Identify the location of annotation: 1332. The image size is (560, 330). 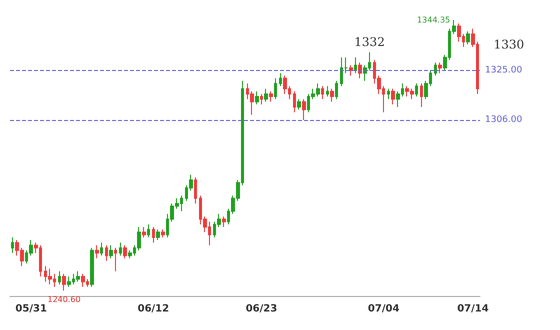
(369, 42).